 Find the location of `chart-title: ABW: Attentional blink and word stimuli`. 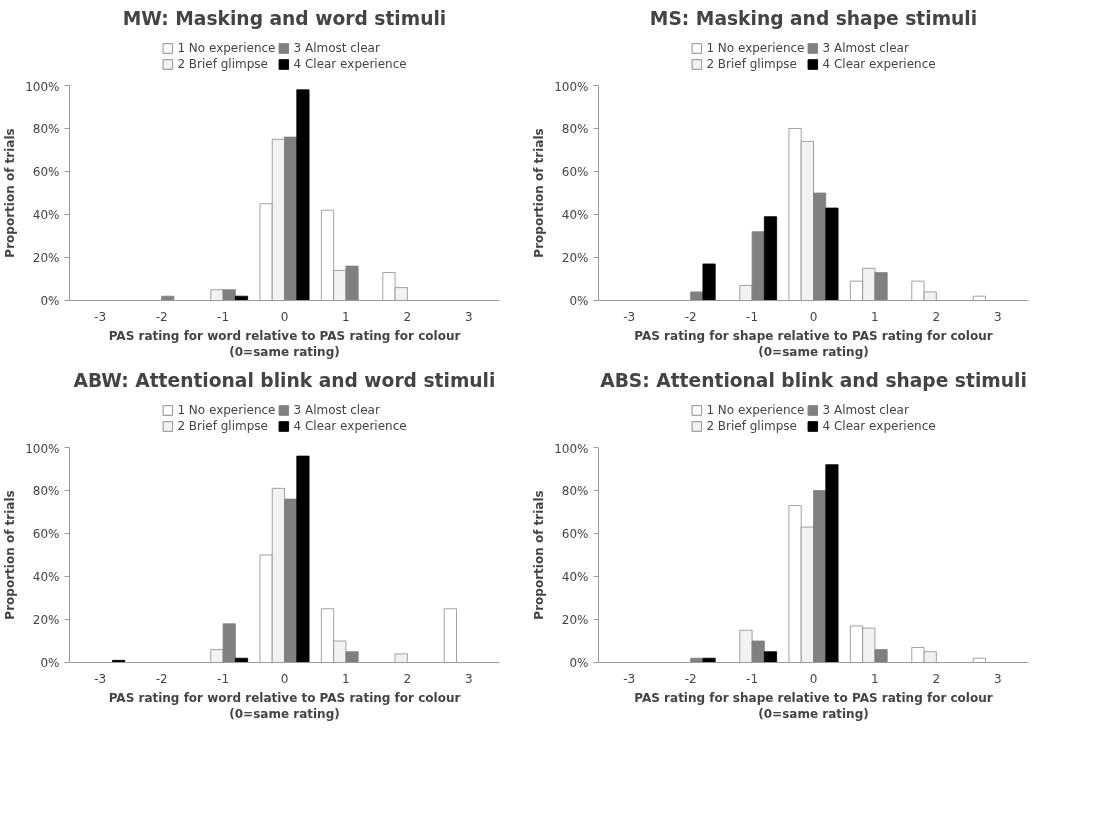

chart-title: ABW: Attentional blink and word stimuli is located at coordinates (284, 380).